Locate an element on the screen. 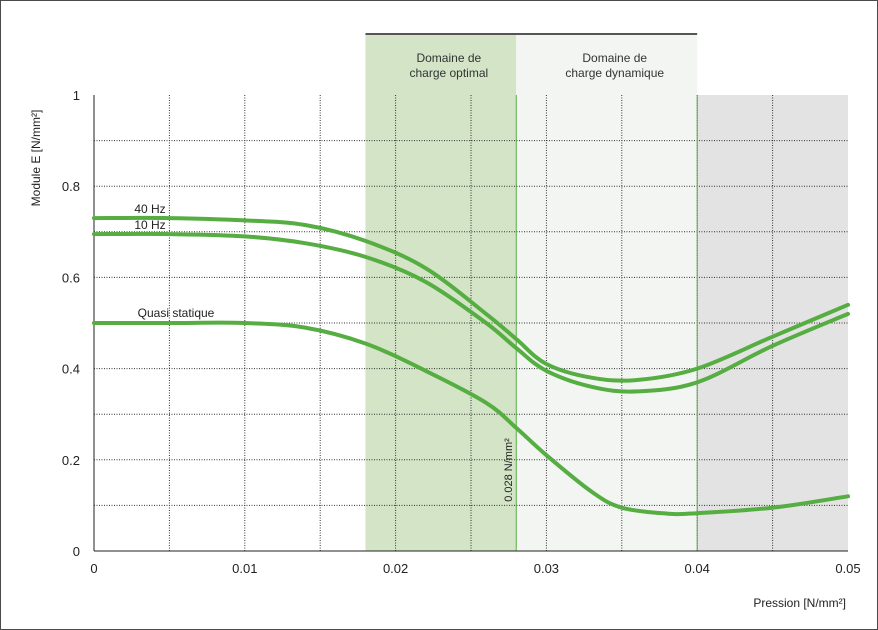 The height and width of the screenshot is (630, 878). series-label-2: Quasi statique is located at coordinates (176, 313).